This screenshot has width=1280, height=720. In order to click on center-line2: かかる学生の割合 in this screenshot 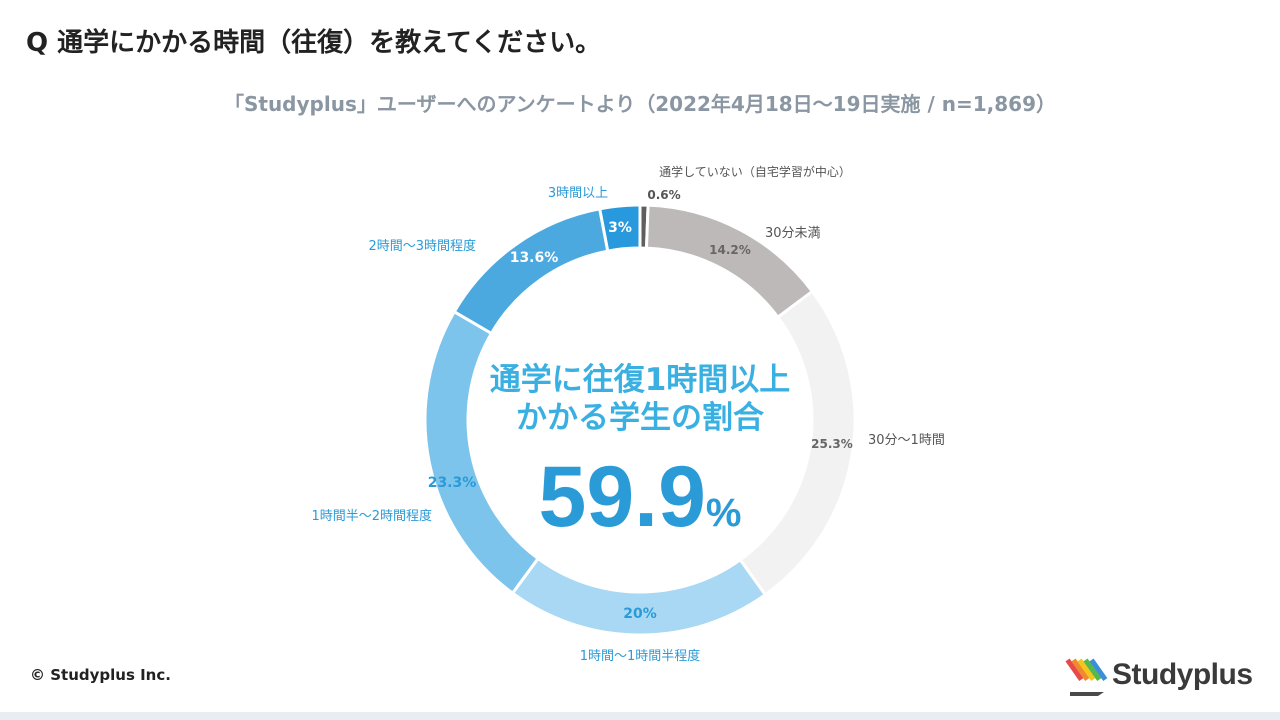, I will do `click(640, 418)`.